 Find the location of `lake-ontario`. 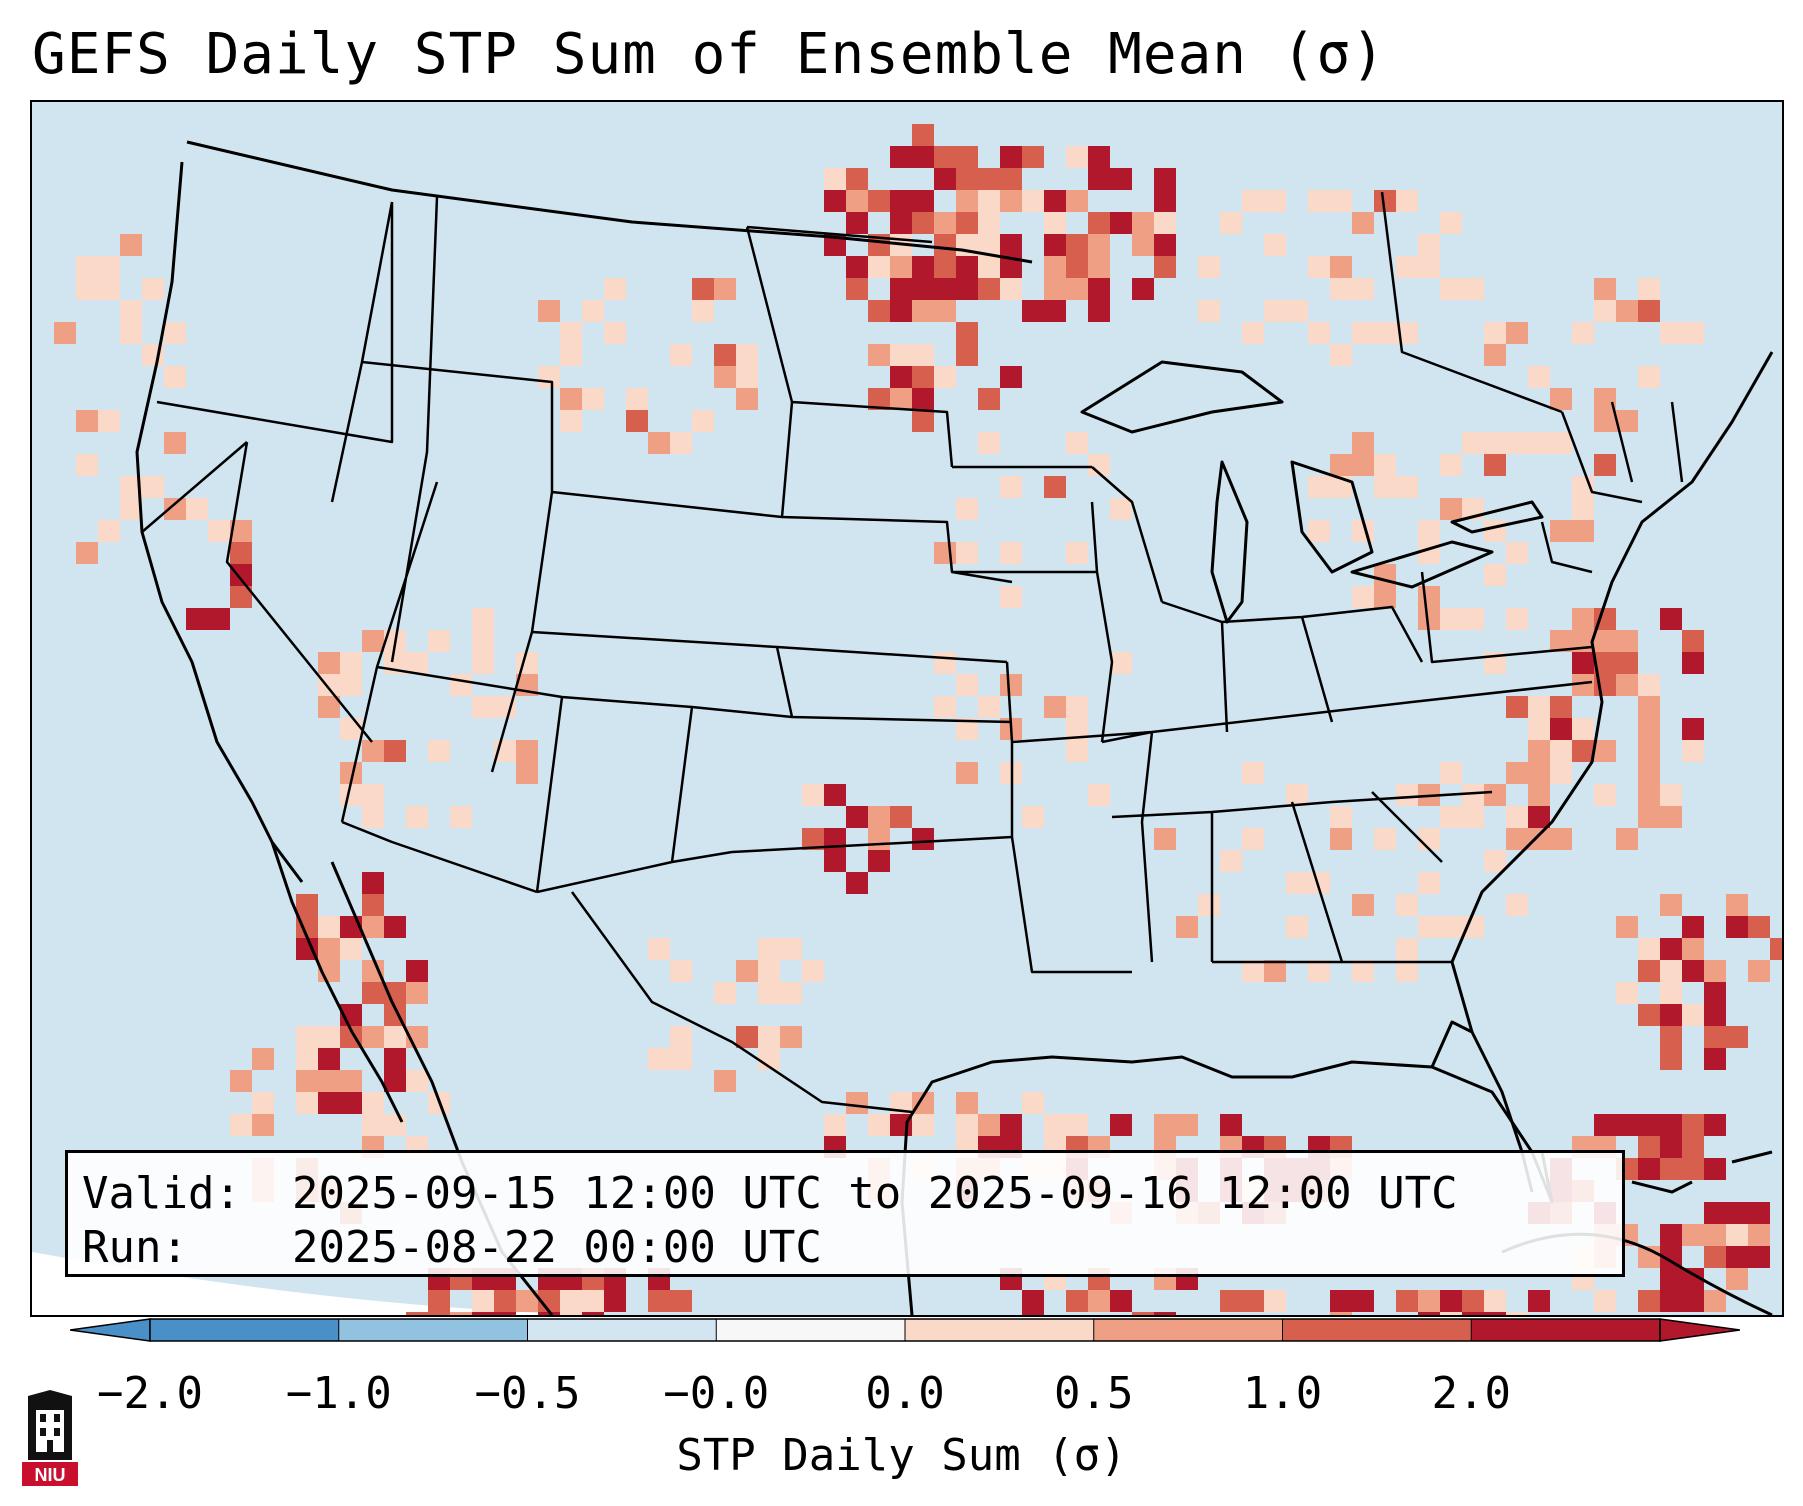

lake-ontario is located at coordinates (1497, 517).